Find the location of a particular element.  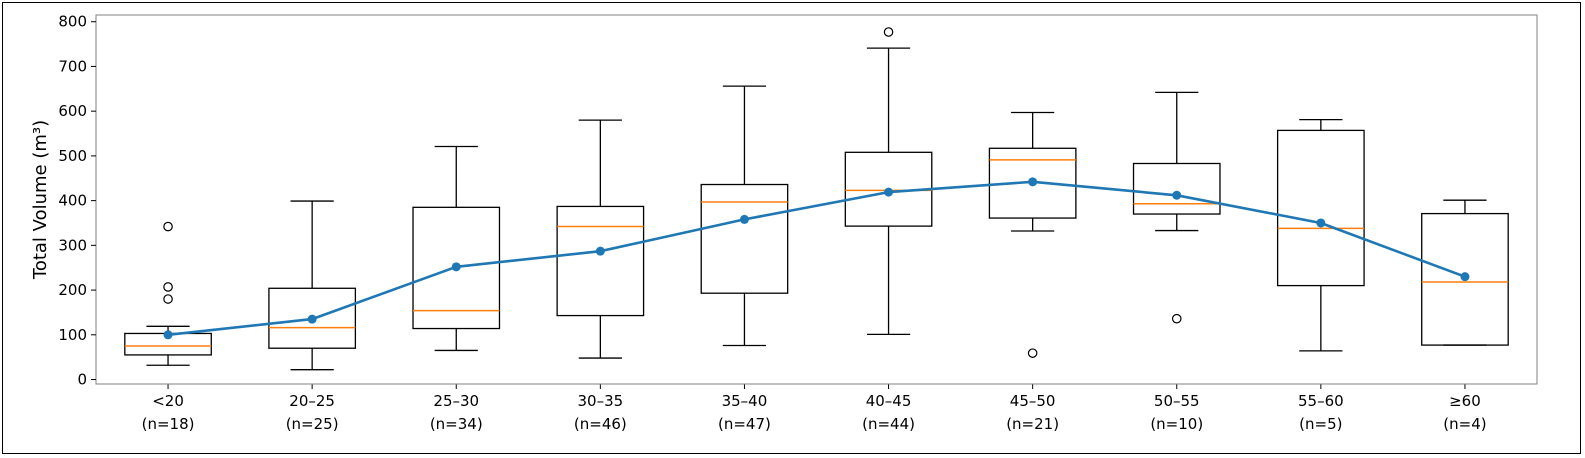

x-tick-count-label: (n=44) is located at coordinates (888, 424).